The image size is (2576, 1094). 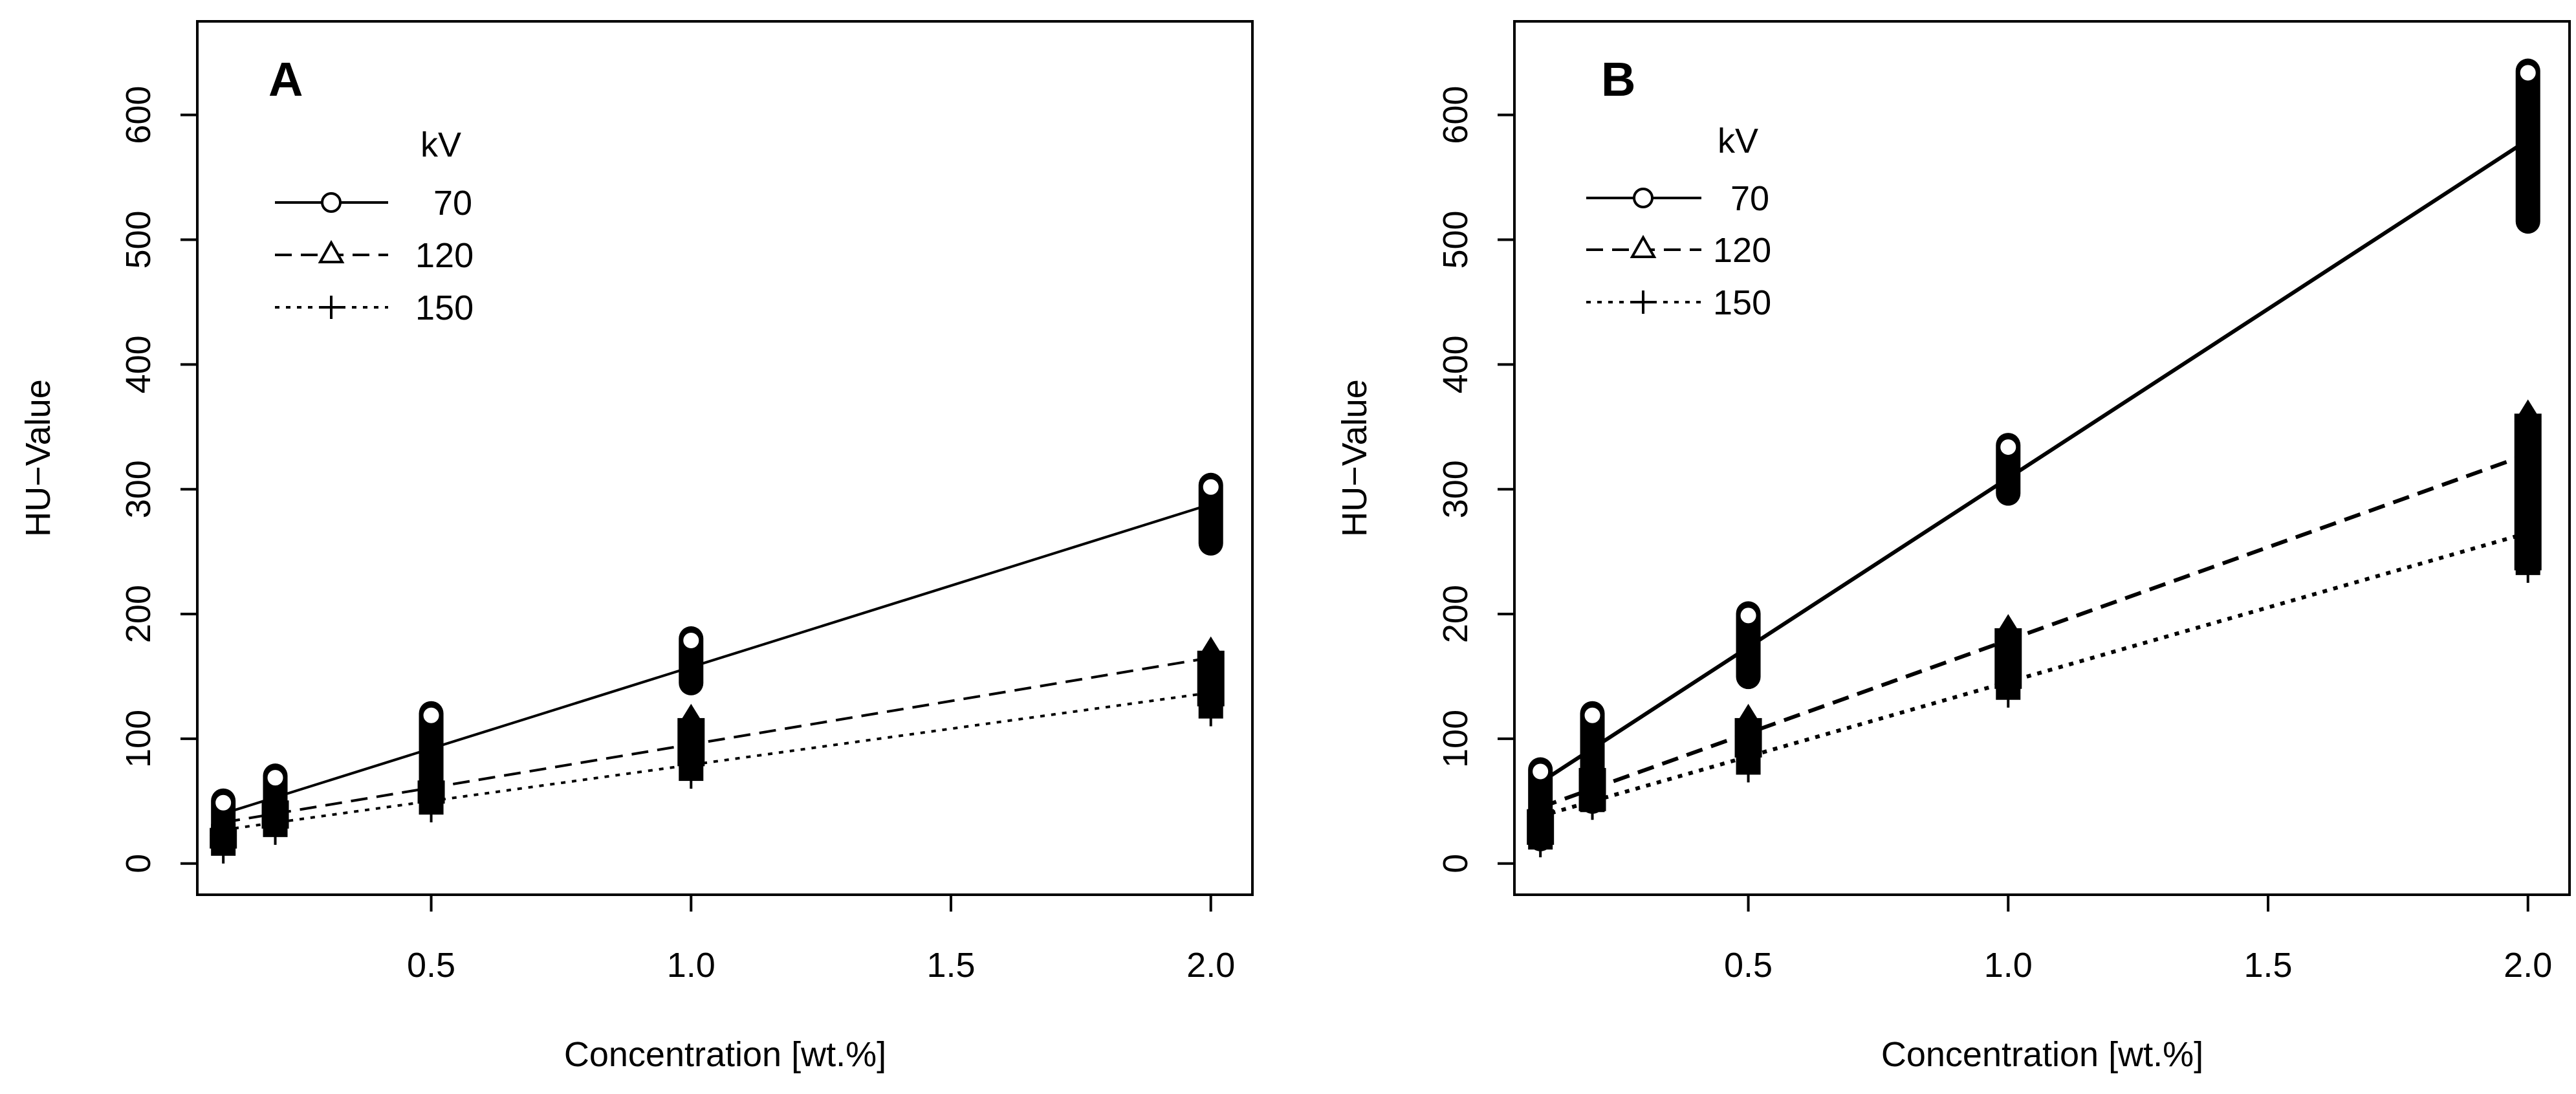 I want to click on panel-a-y-tick-label: 400, so click(x=138, y=364).